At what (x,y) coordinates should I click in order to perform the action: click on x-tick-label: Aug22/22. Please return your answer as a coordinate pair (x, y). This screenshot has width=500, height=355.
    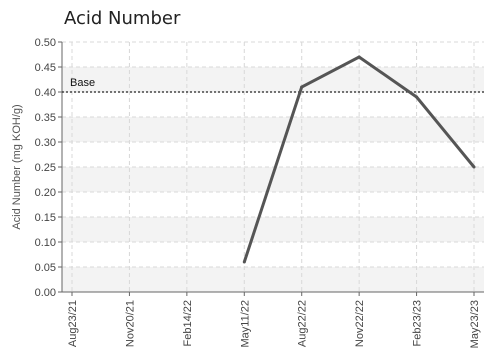
    Looking at the image, I should click on (303, 323).